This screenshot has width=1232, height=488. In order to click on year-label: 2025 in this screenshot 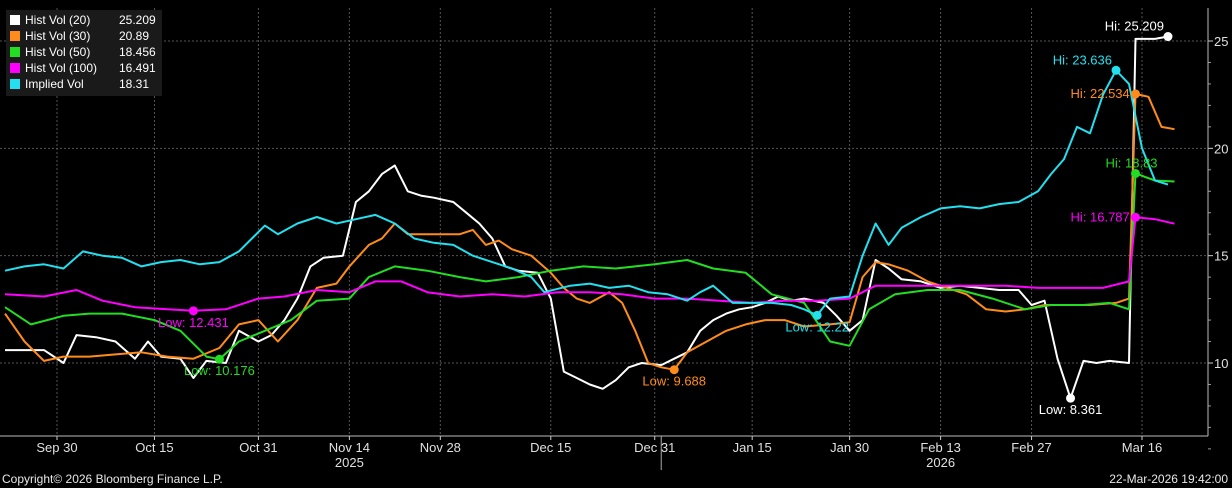, I will do `click(349, 462)`.